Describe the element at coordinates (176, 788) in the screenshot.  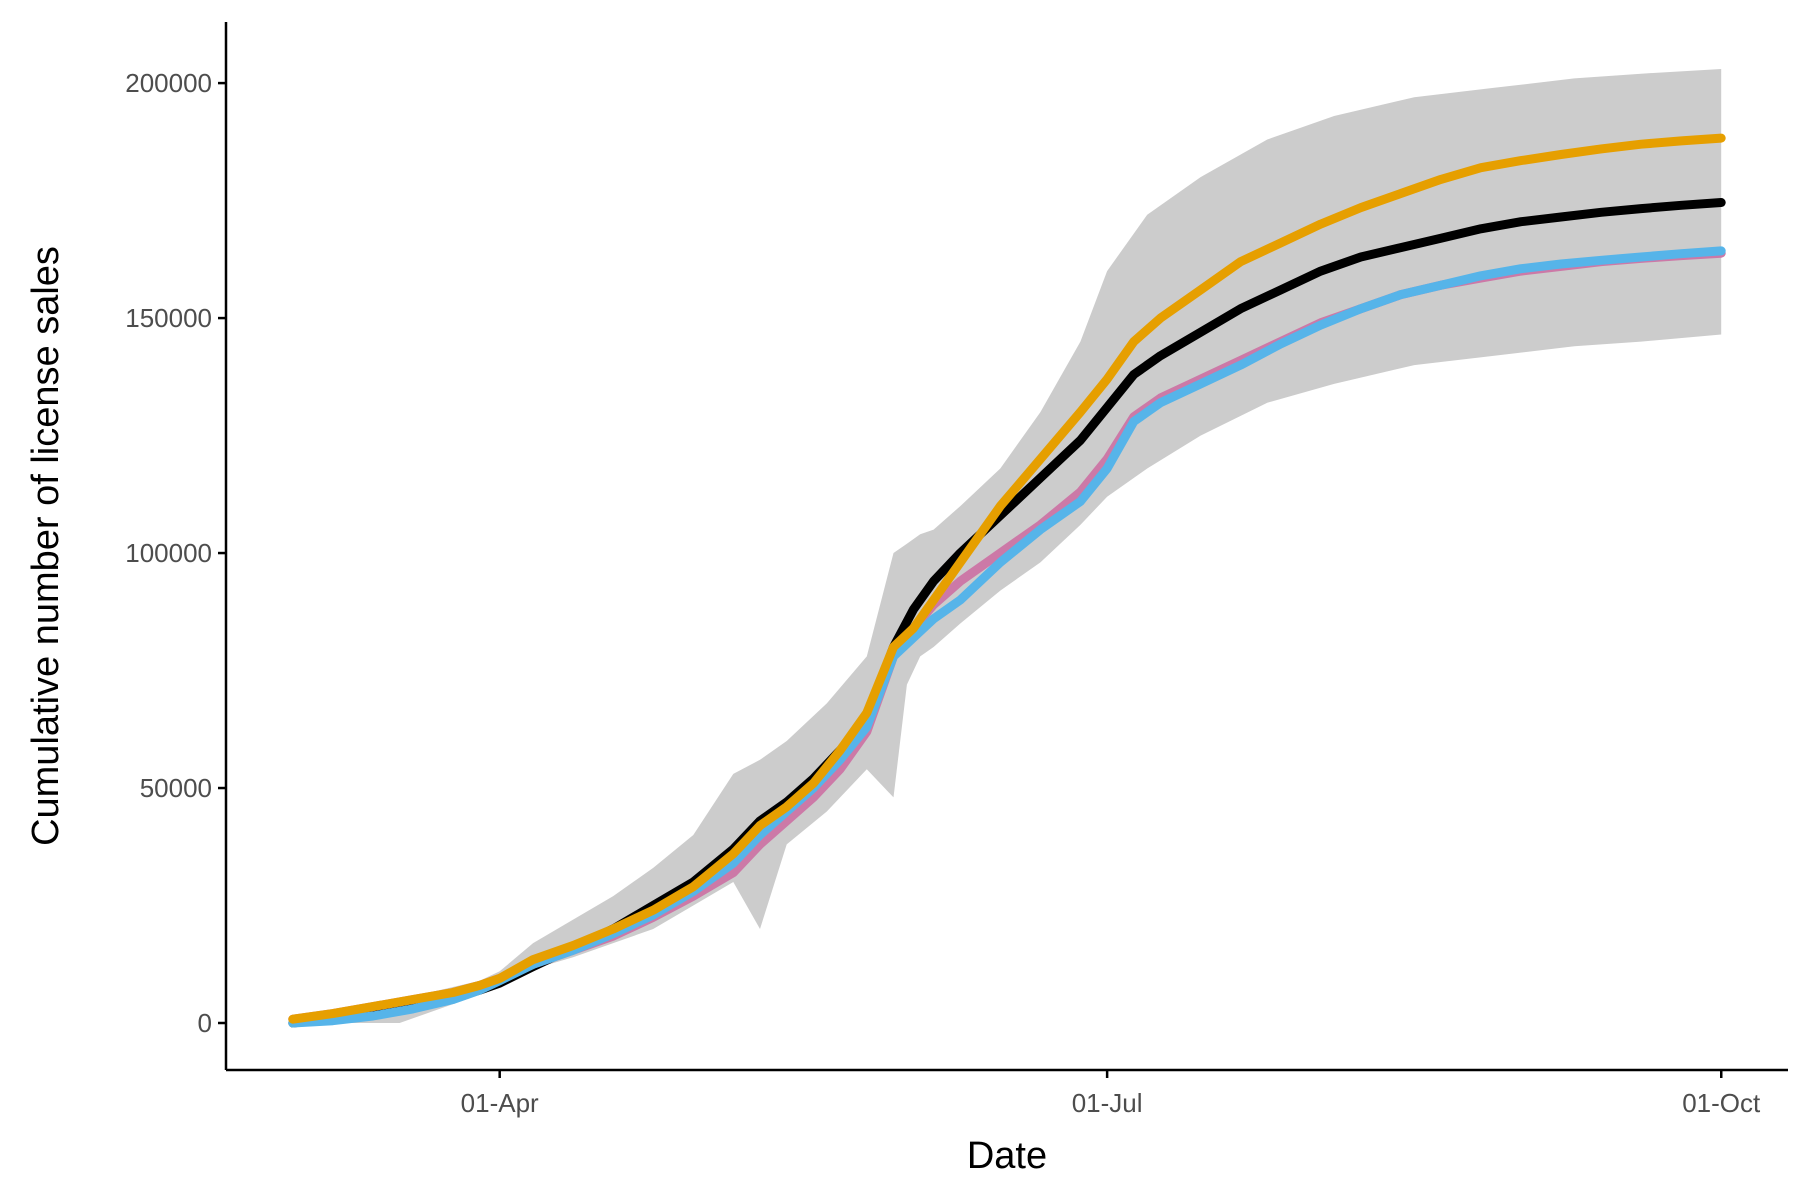
I see `y-tick-label: 50000` at that location.